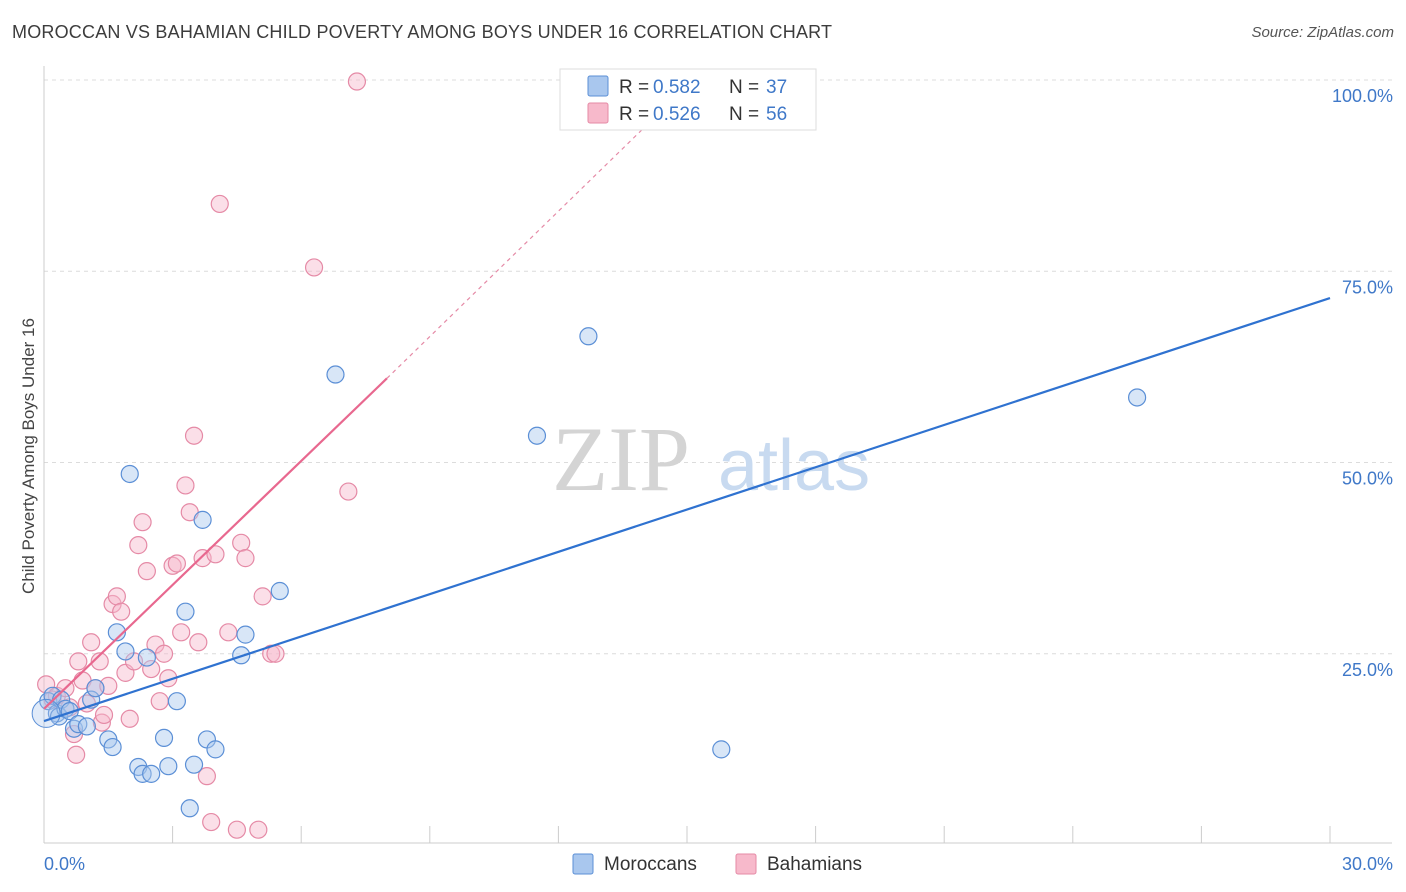 This screenshot has height=892, width=1406. Describe the element at coordinates (746, 864) in the screenshot. I see `bottom-legend-swatch-bahamians` at that location.